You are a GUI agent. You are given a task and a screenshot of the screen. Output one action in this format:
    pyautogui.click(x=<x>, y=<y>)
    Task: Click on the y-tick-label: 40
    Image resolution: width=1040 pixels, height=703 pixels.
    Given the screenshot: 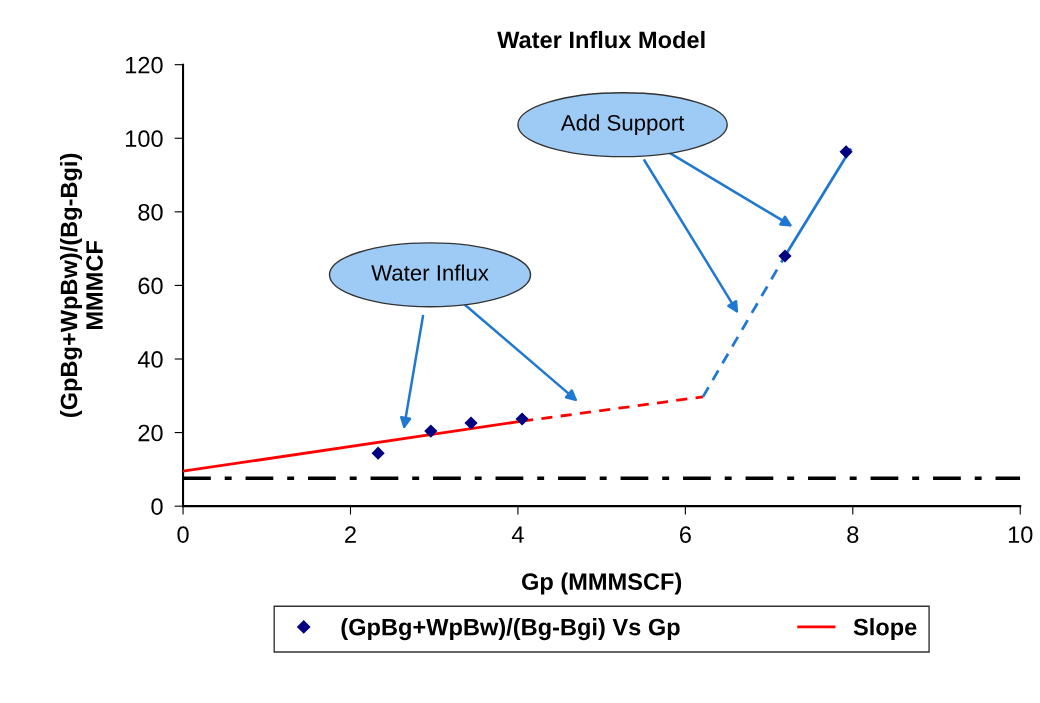 What is the action you would take?
    pyautogui.click(x=150, y=359)
    